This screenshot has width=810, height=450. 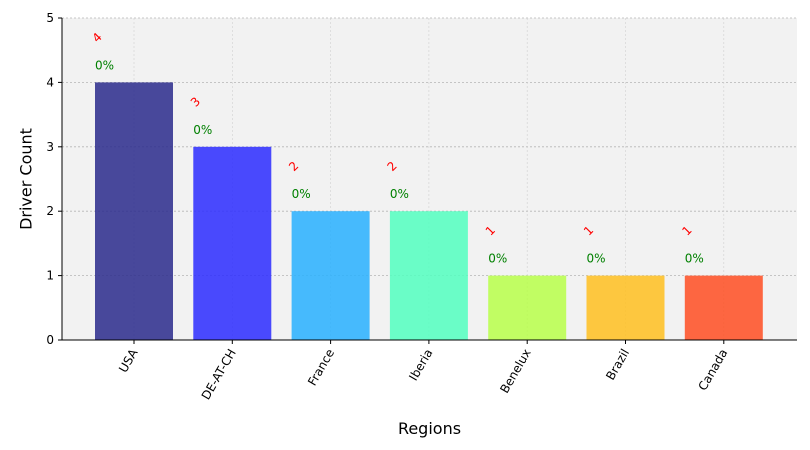 I want to click on bar-canada, so click(x=723, y=307).